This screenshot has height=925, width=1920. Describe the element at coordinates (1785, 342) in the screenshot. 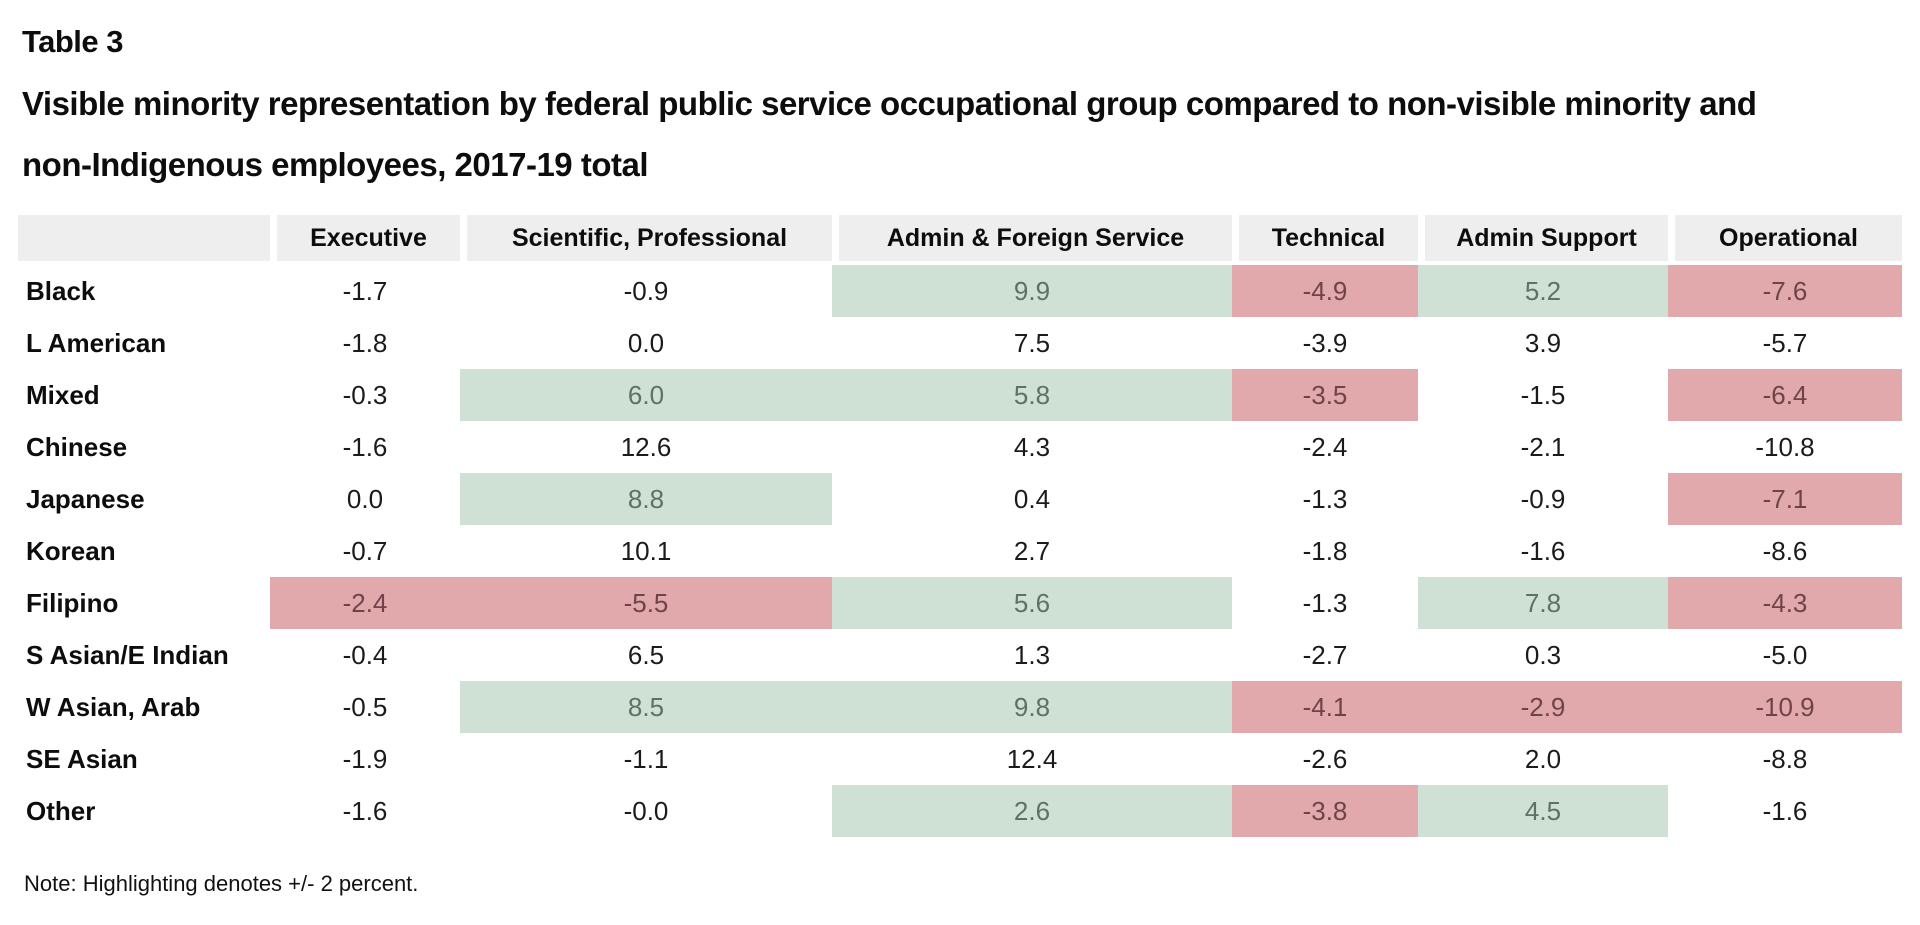

I see `value-cell: -5.7` at that location.